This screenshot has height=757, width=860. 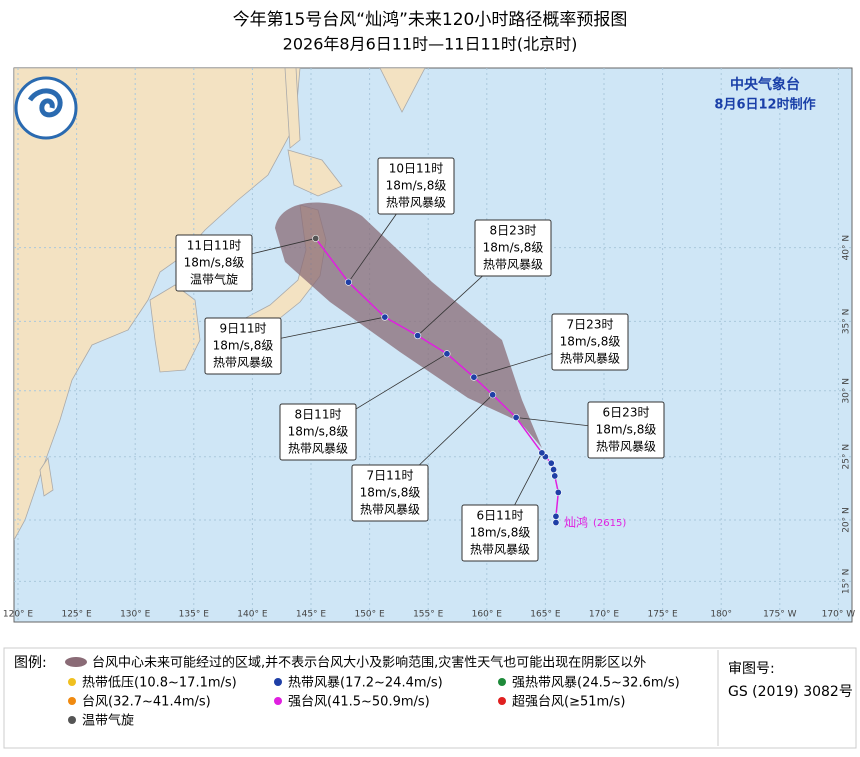 I want to click on track-line, so click(x=437, y=380).